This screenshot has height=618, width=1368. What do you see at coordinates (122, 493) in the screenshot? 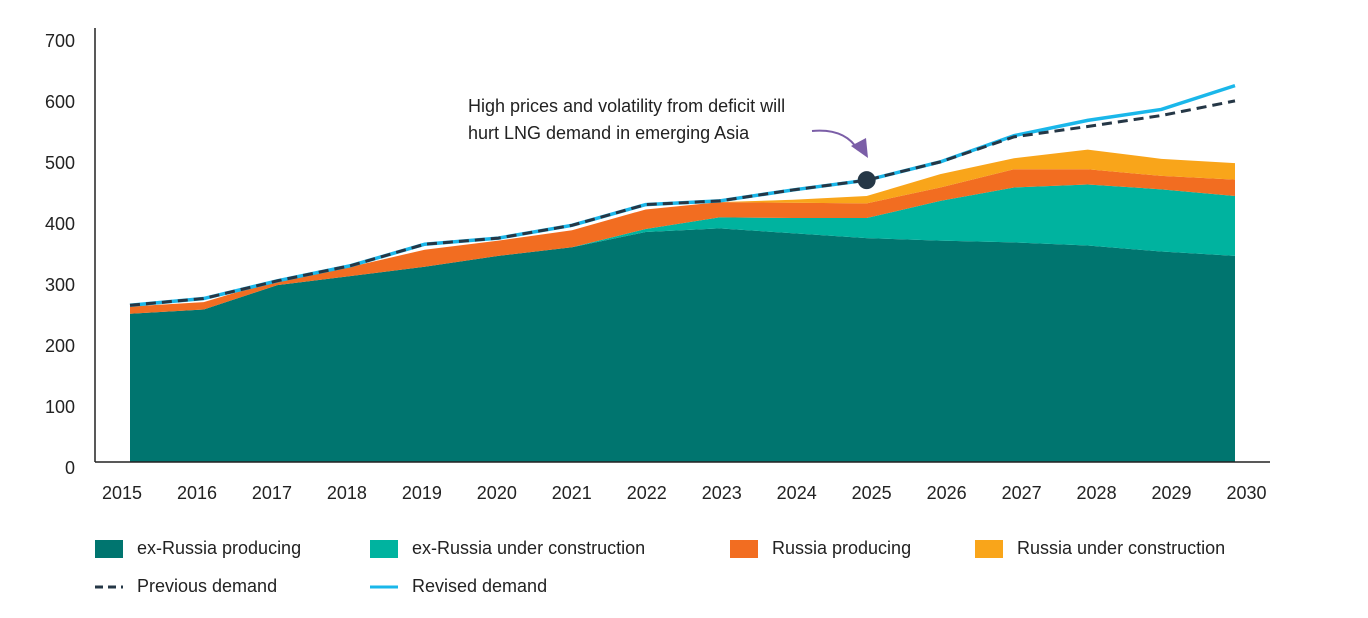
I see `x-tick-label: 2015` at bounding box center [122, 493].